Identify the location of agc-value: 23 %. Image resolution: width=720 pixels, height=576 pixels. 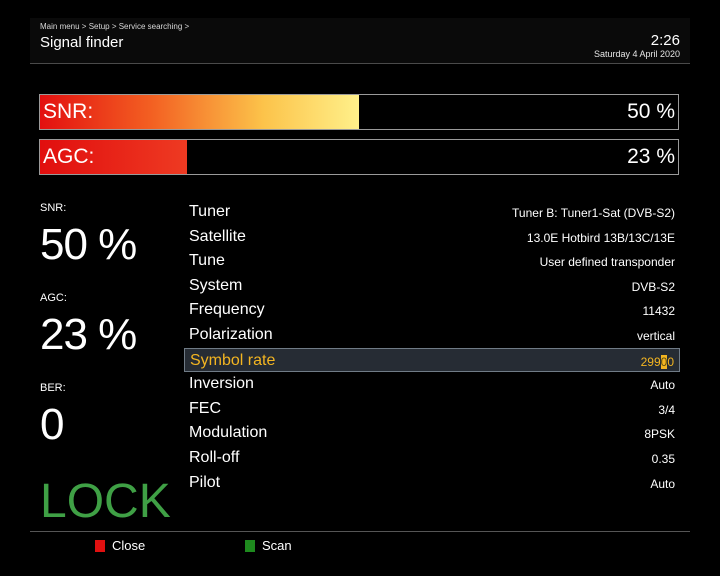
(88, 334).